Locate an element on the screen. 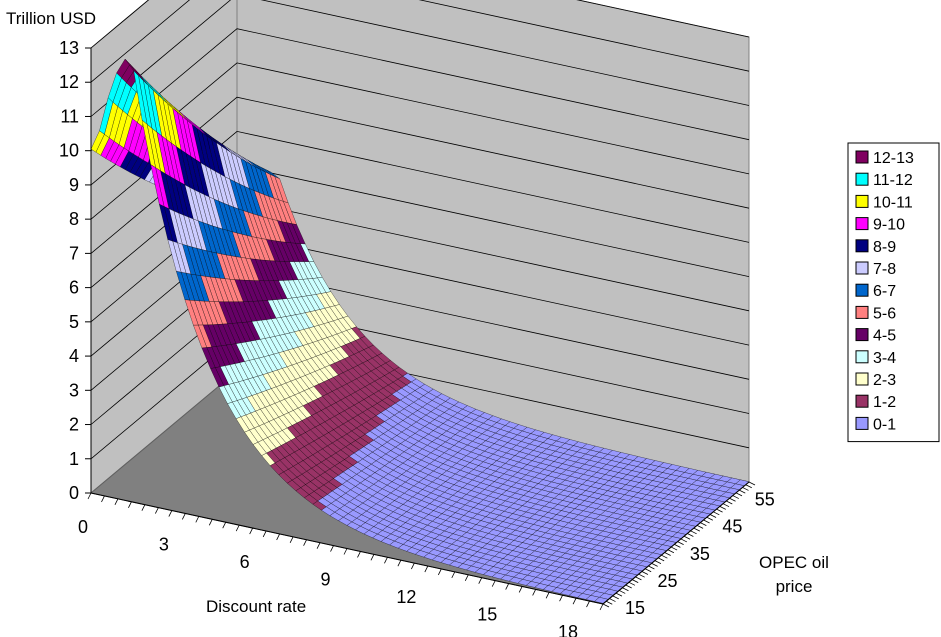  x-tick-label: 18 is located at coordinates (568, 629).